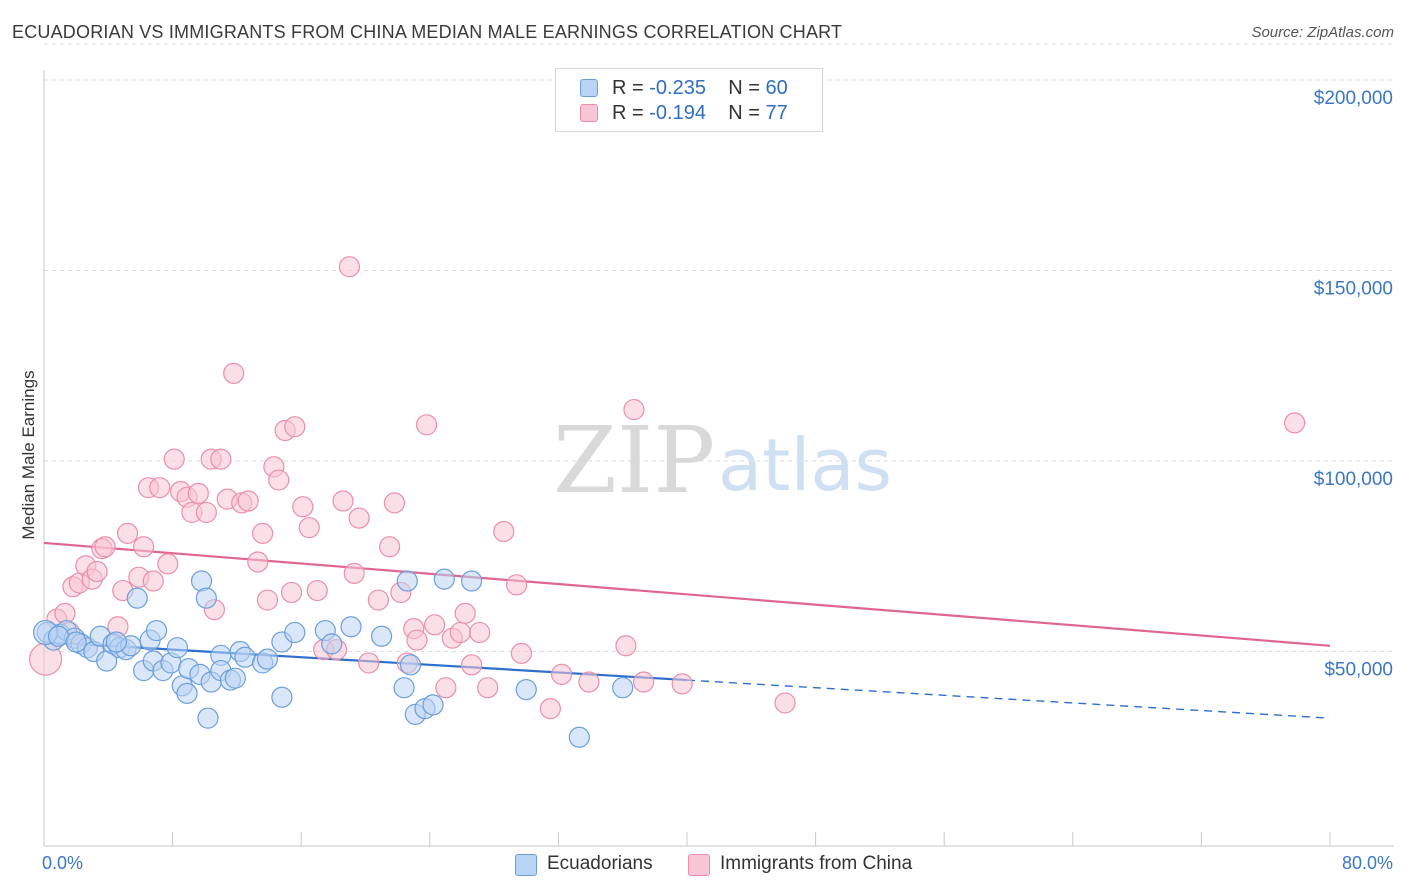 This screenshot has width=1406, height=892. I want to click on legend-n-value: 60, so click(776, 88).